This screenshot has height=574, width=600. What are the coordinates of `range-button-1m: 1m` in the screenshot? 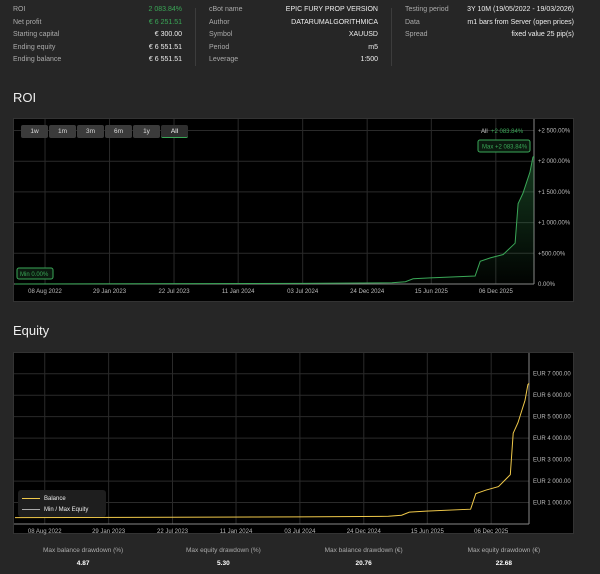 It's located at (62, 131).